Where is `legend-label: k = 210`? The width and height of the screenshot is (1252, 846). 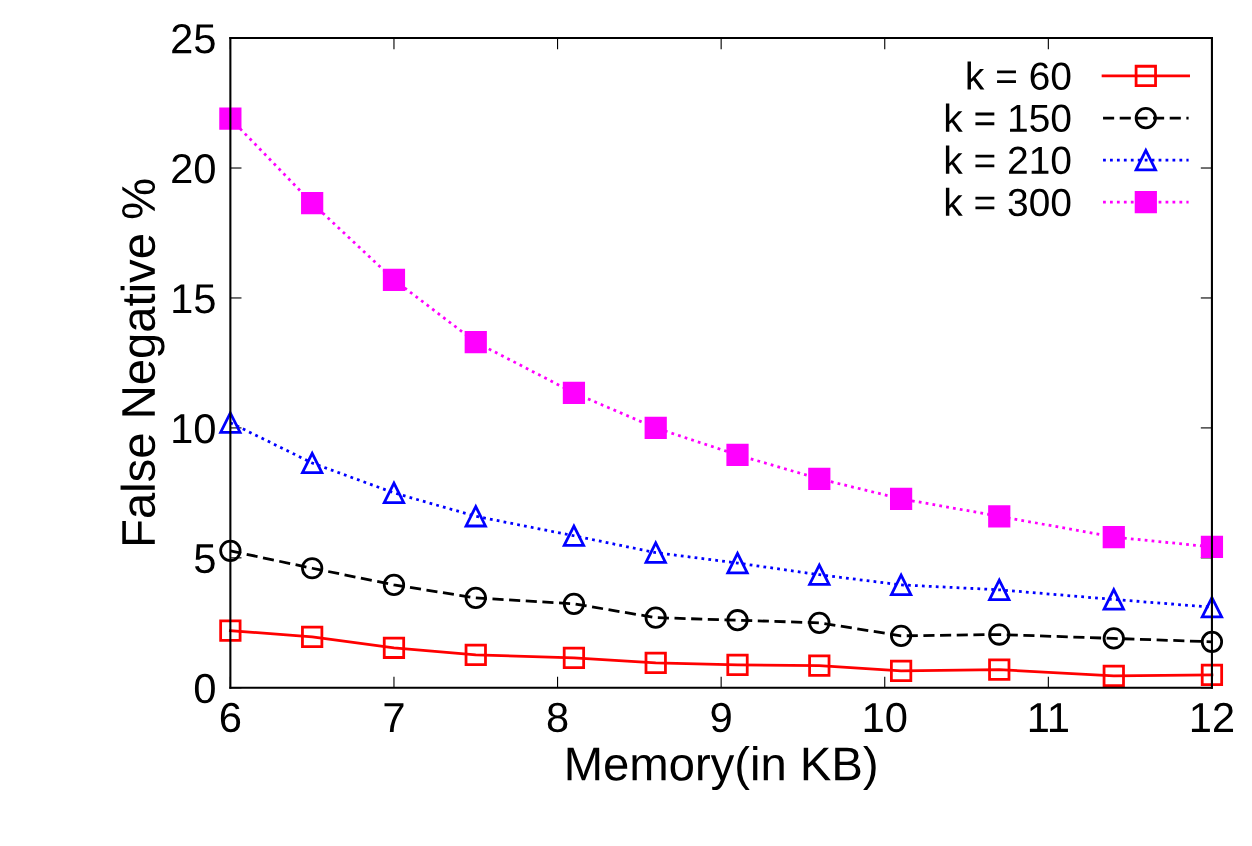 legend-label: k = 210 is located at coordinates (1008, 160).